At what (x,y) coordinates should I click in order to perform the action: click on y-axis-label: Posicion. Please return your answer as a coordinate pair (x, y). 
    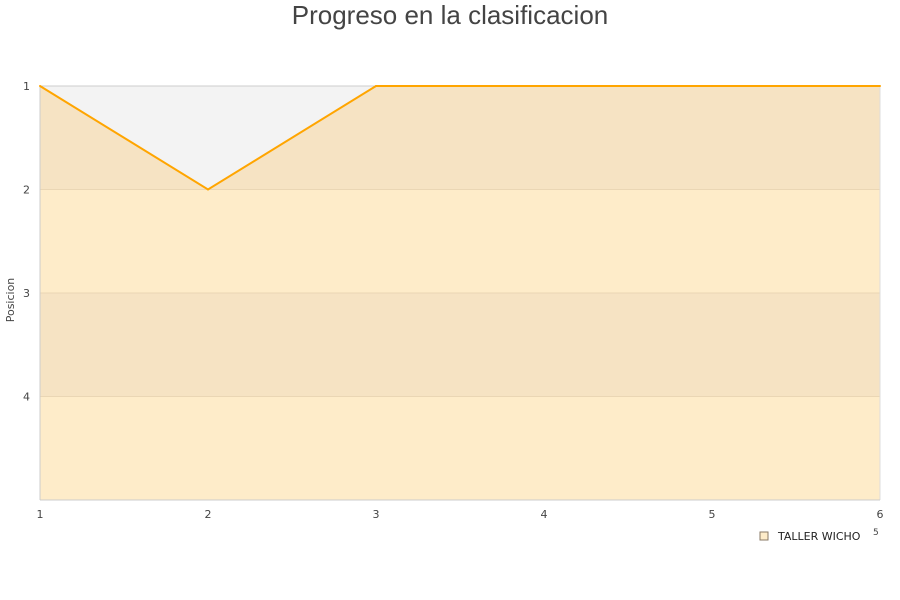
    Looking at the image, I should click on (10, 300).